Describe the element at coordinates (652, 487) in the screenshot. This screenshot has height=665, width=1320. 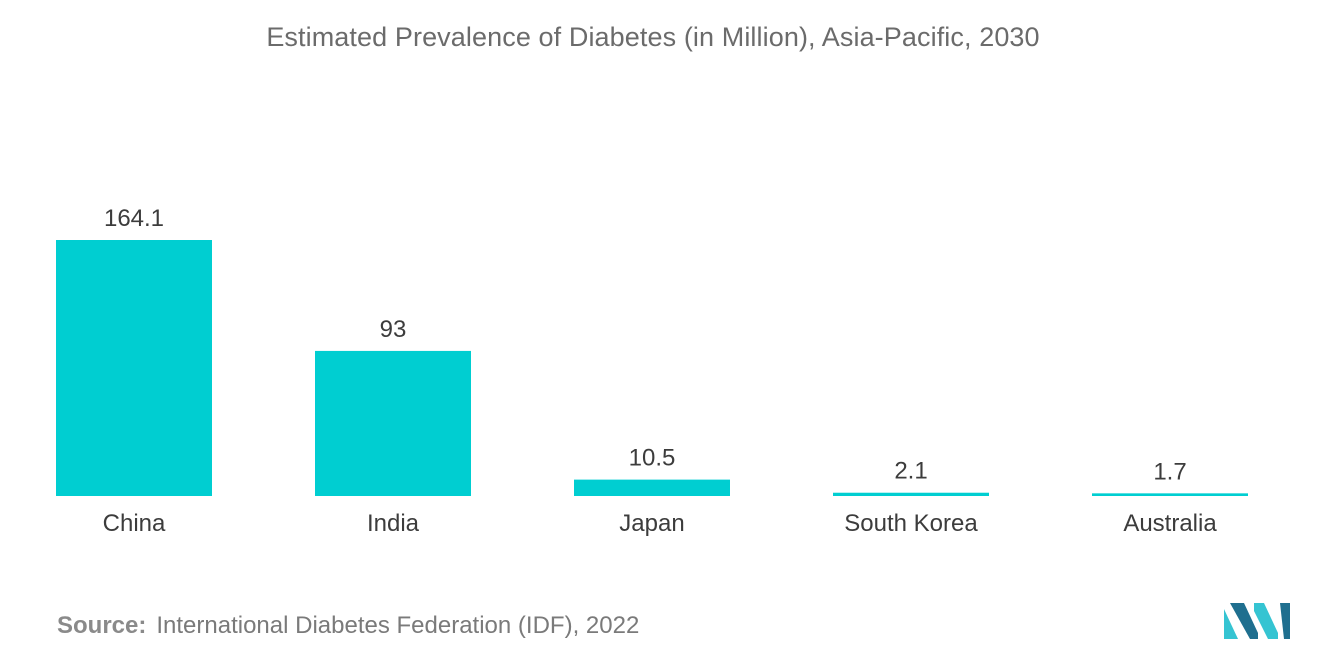
I see `bar-japan` at that location.